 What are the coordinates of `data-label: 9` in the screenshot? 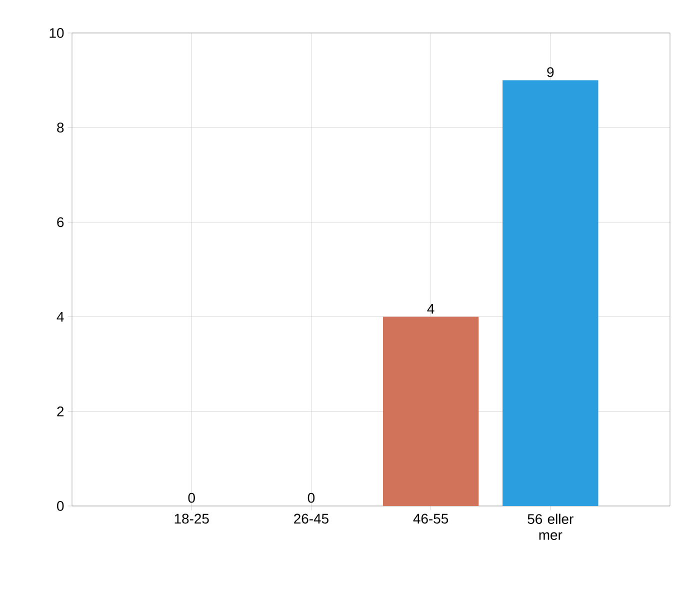 It's located at (550, 72).